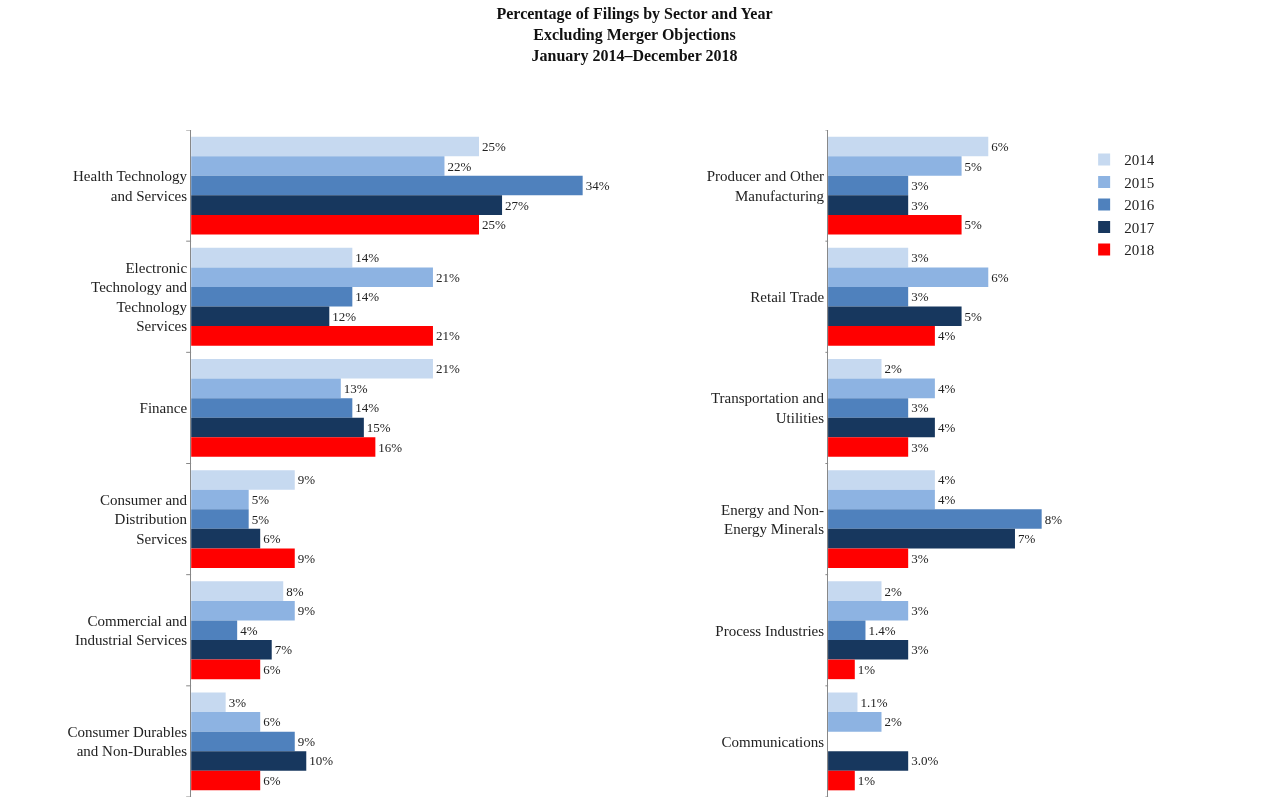 This screenshot has height=803, width=1269. What do you see at coordinates (517, 205) in the screenshot?
I see `data-label: 27%` at bounding box center [517, 205].